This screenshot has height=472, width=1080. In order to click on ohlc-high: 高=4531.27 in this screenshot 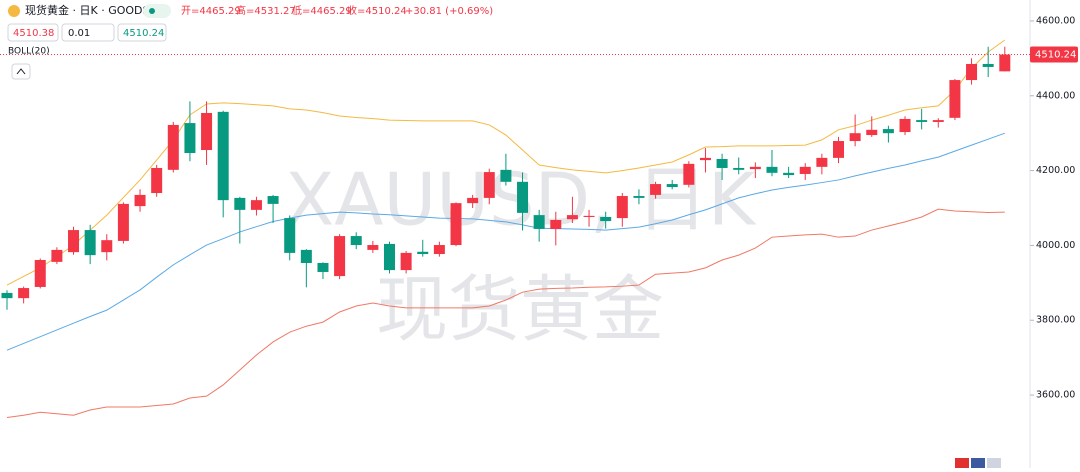, I will do `click(266, 10)`.